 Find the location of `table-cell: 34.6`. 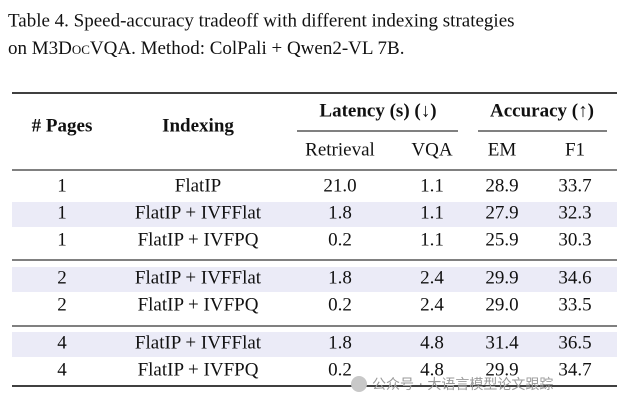

table-cell: 34.6 is located at coordinates (574, 277).